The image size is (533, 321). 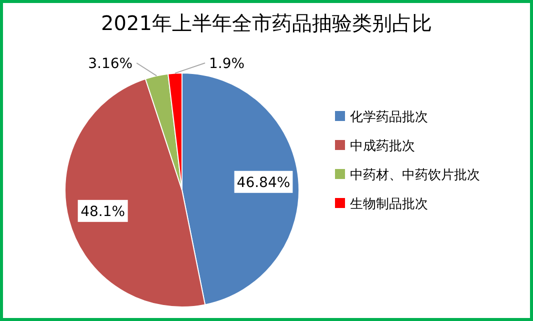 What do you see at coordinates (389, 117) in the screenshot?
I see `legend-label: 化学药品批次` at bounding box center [389, 117].